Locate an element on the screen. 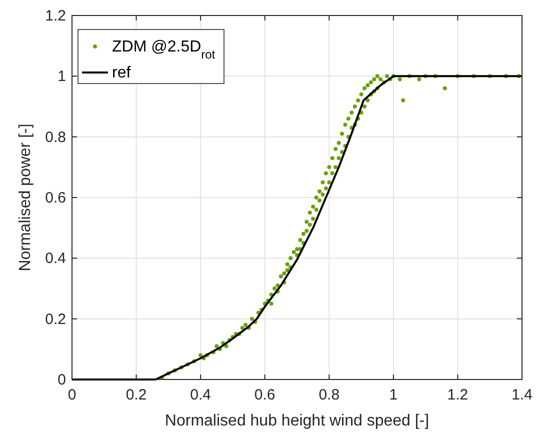 Image resolution: width=542 pixels, height=436 pixels. y-tick-label: 0 is located at coordinates (62, 380).